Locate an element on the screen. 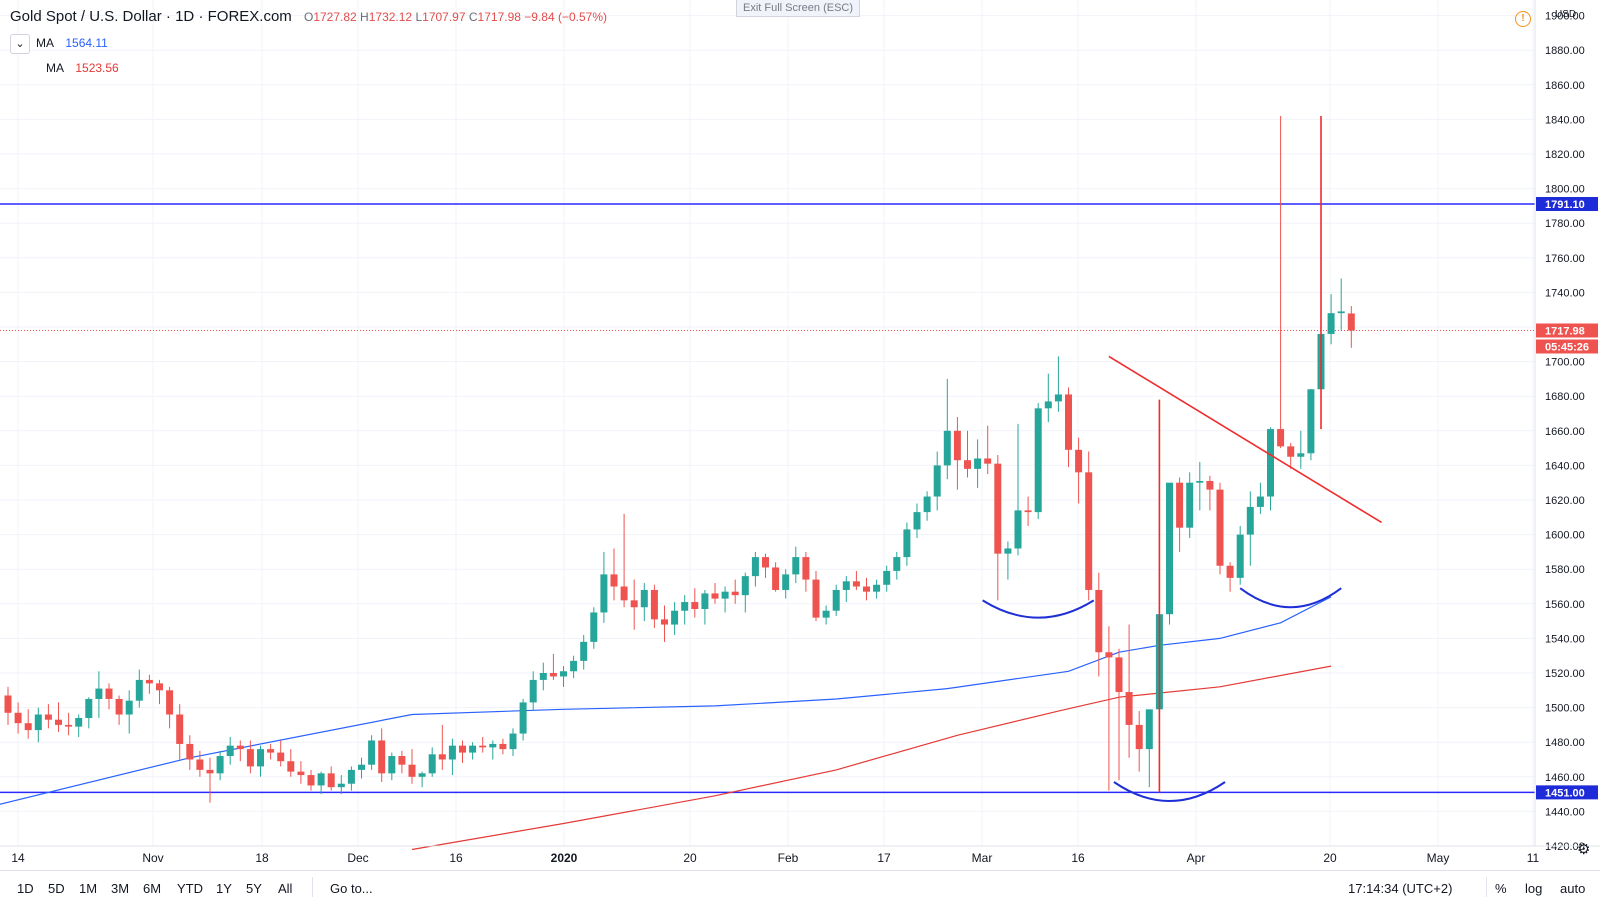 This screenshot has width=1600, height=901. indicator-ma-2: MA 1523.56 is located at coordinates (64, 68).